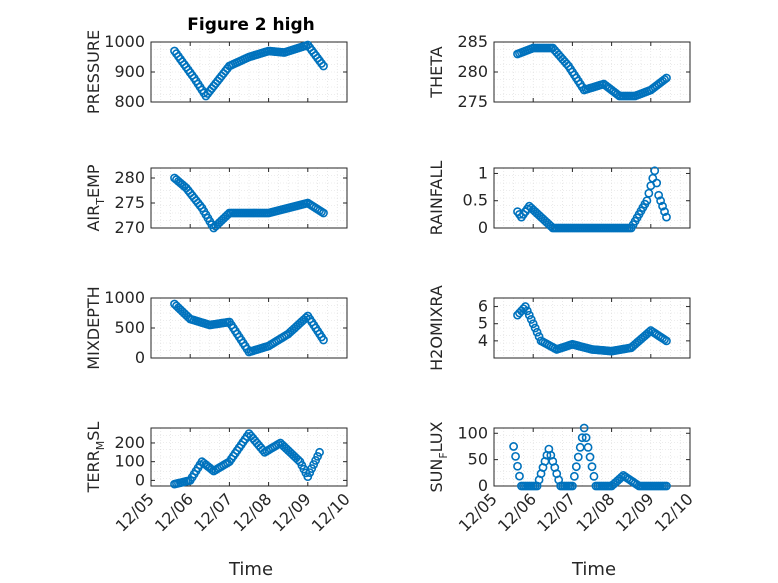 The width and height of the screenshot is (778, 583). What do you see at coordinates (592, 72) in the screenshot?
I see `series-theta` at bounding box center [592, 72].